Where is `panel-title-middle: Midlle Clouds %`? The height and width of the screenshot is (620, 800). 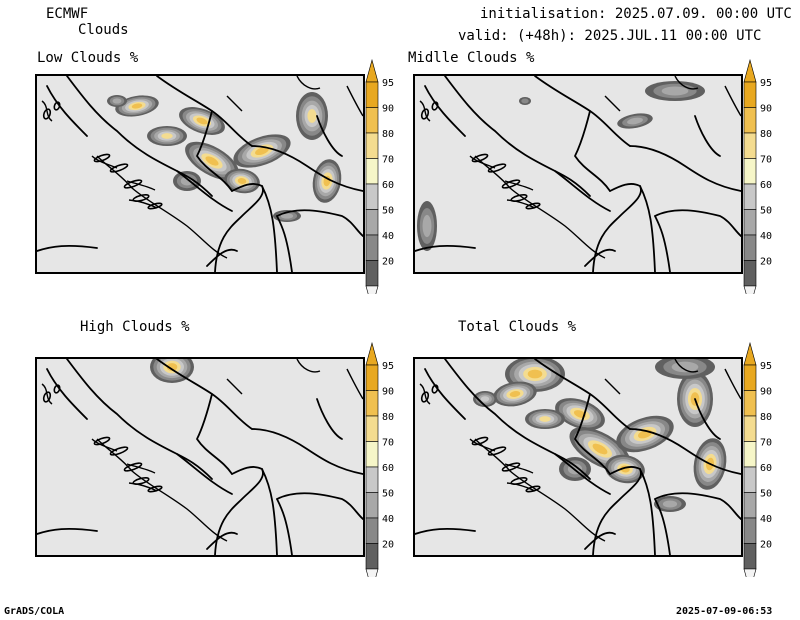
panel-title-middle: Midlle Clouds % is located at coordinates (471, 58).